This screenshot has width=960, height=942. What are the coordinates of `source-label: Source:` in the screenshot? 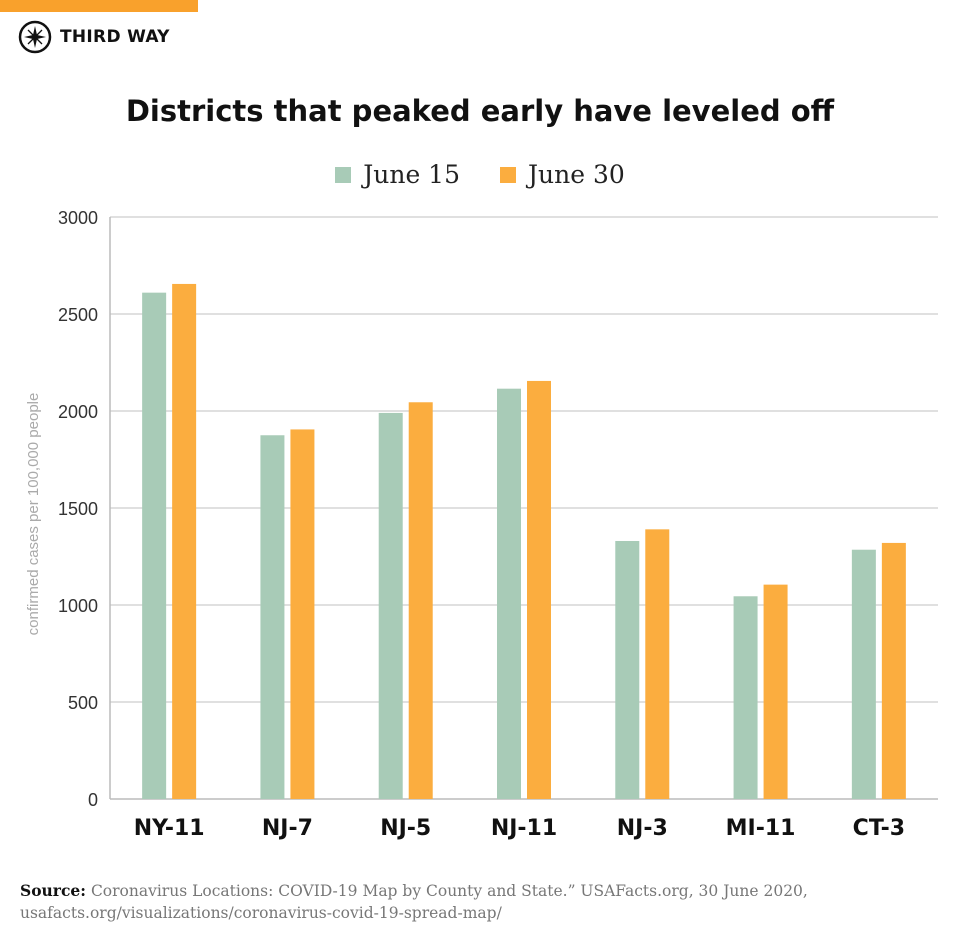 It's located at (53, 890).